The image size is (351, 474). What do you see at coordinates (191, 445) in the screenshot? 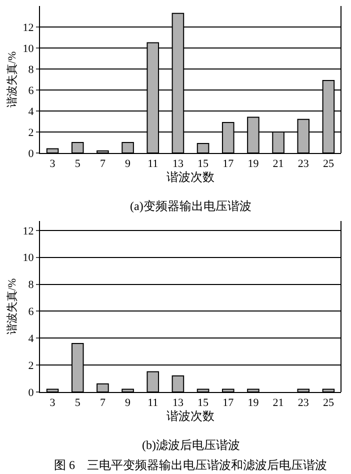
I see `text: (b)滤波后电压谐波` at bounding box center [191, 445].